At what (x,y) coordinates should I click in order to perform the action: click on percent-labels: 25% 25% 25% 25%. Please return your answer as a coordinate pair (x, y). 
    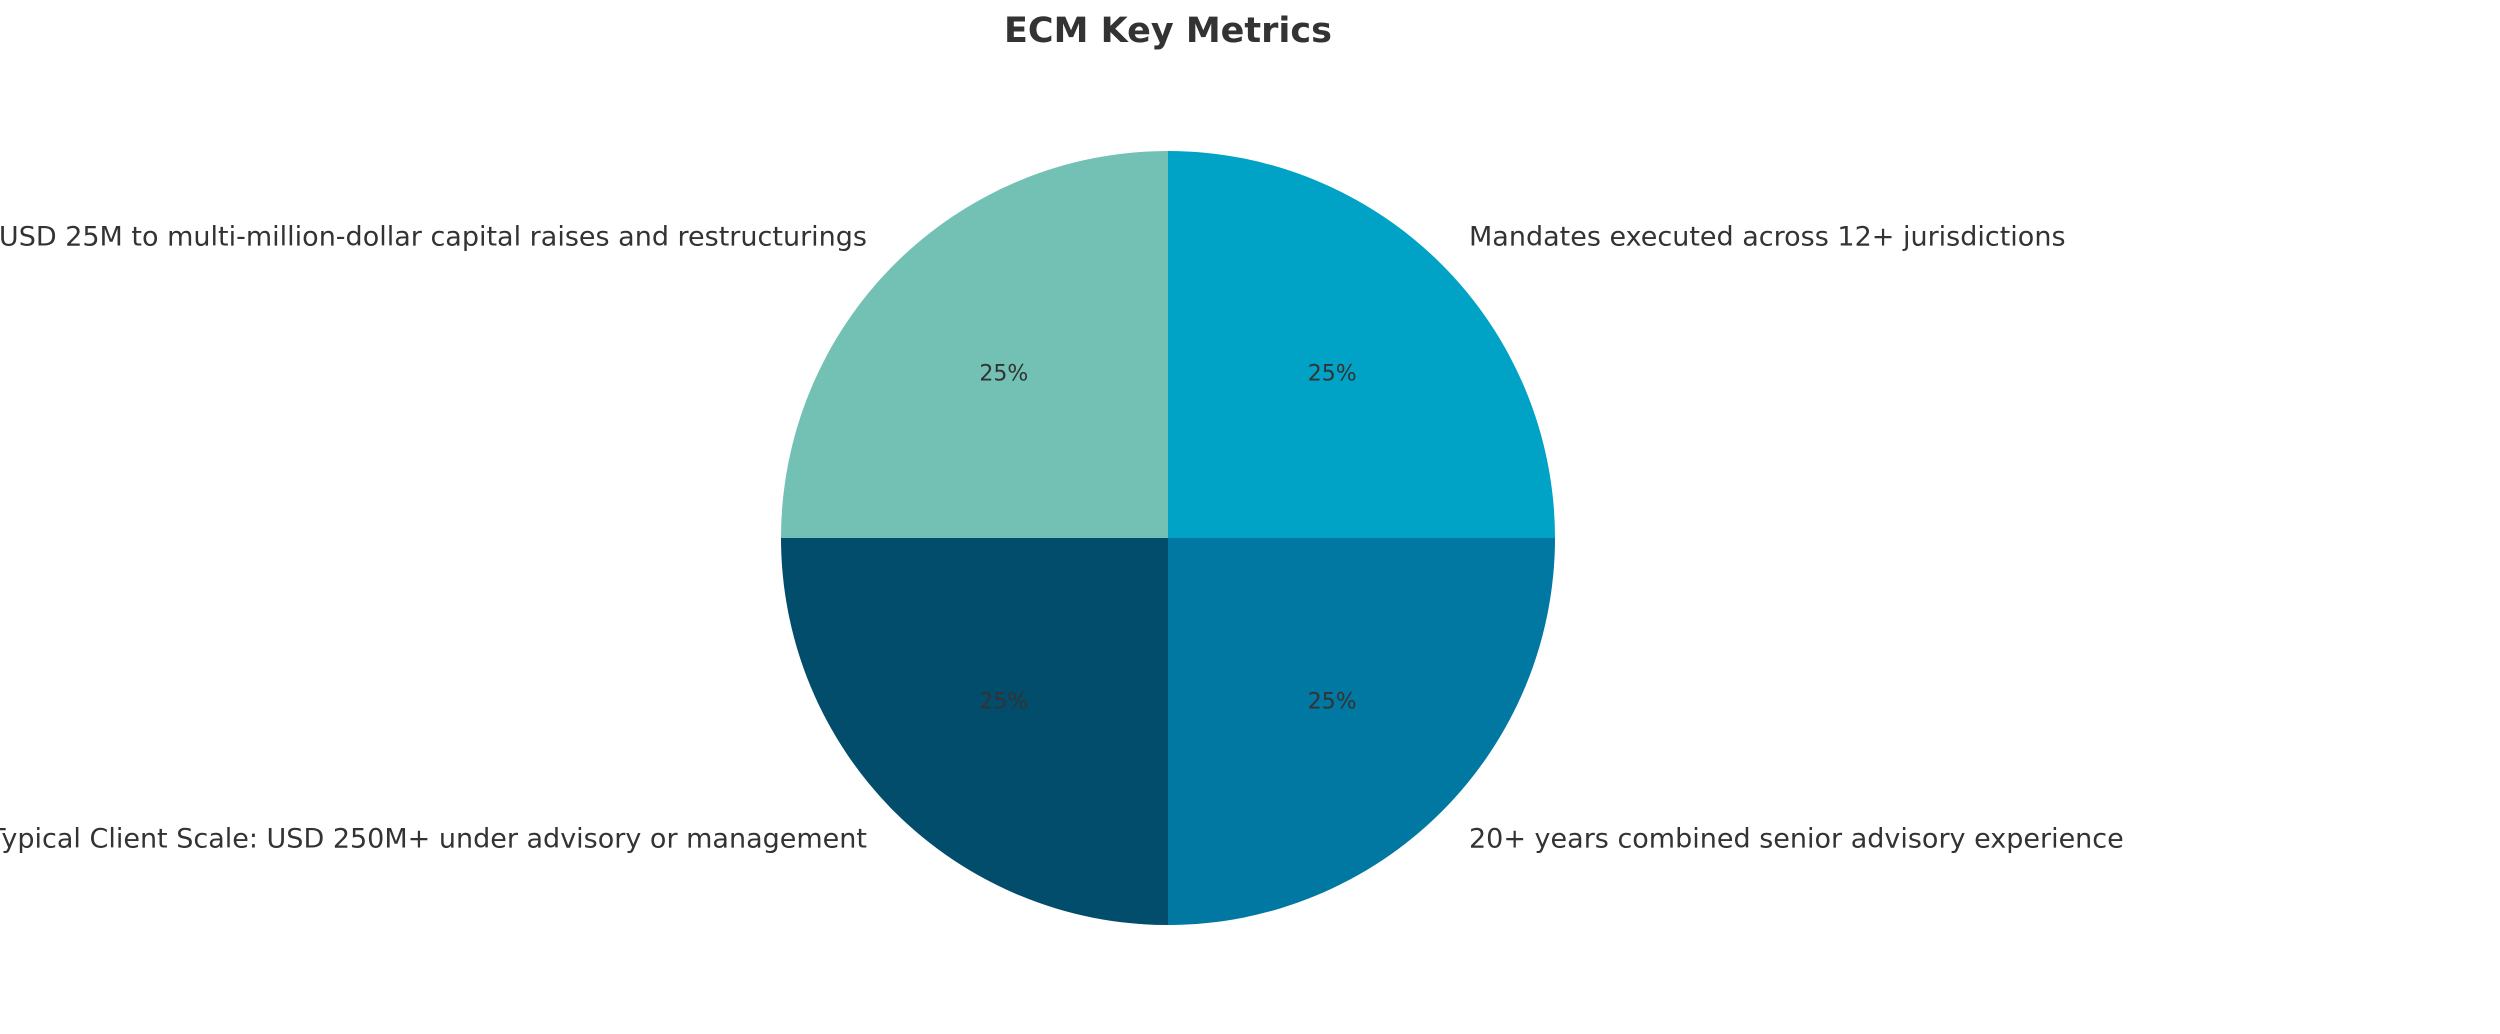
    Looking at the image, I should click on (1167, 537).